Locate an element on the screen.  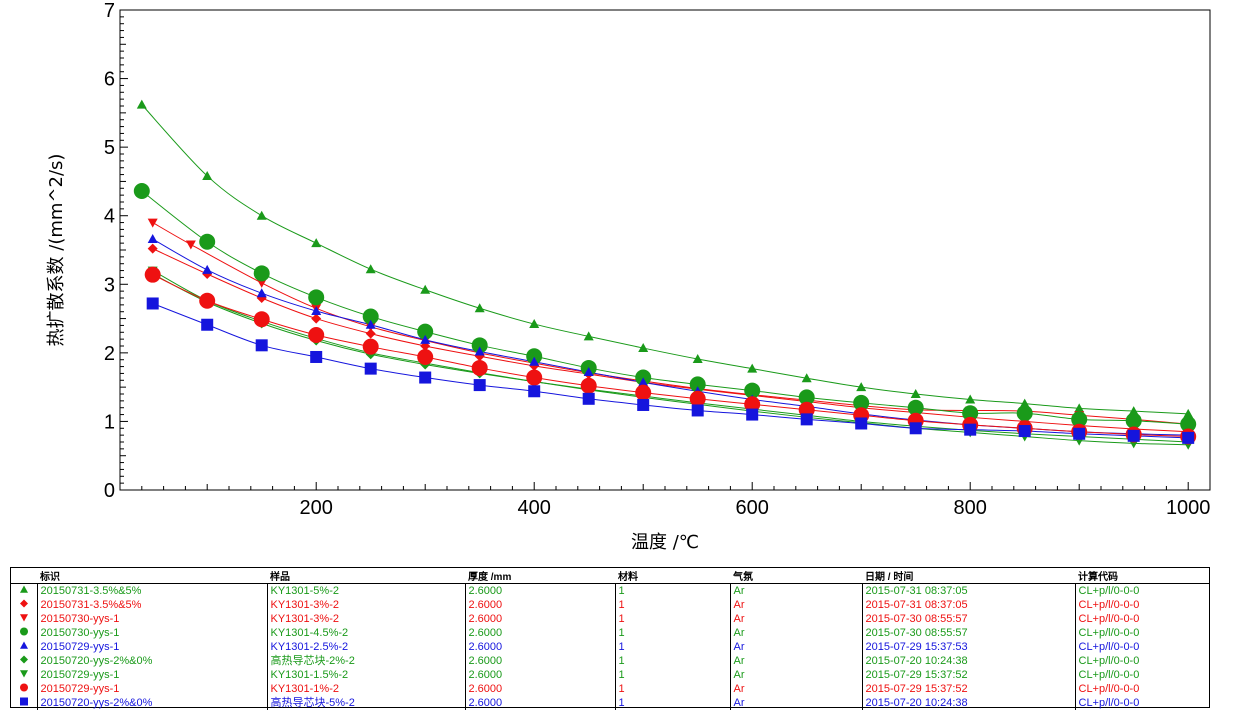
legend-header-row: 标识 样品 厚度 /mm 材料 气氛 日期 / 时间 计算代码 is located at coordinates (610, 576).